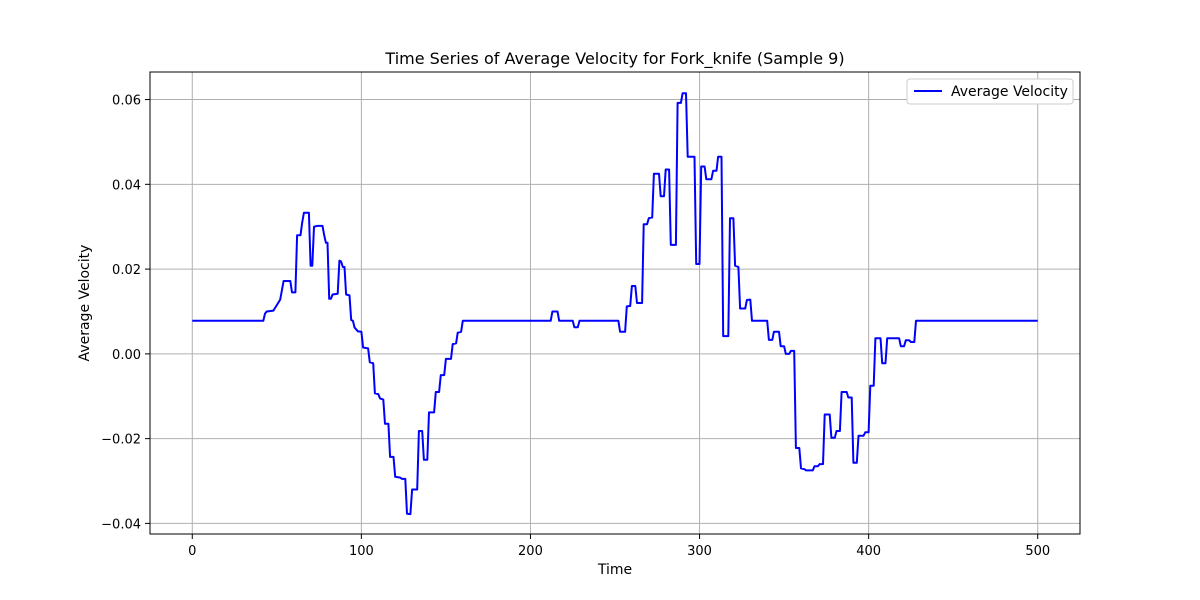  Describe the element at coordinates (699, 551) in the screenshot. I see `x-tick-label: 300` at that location.